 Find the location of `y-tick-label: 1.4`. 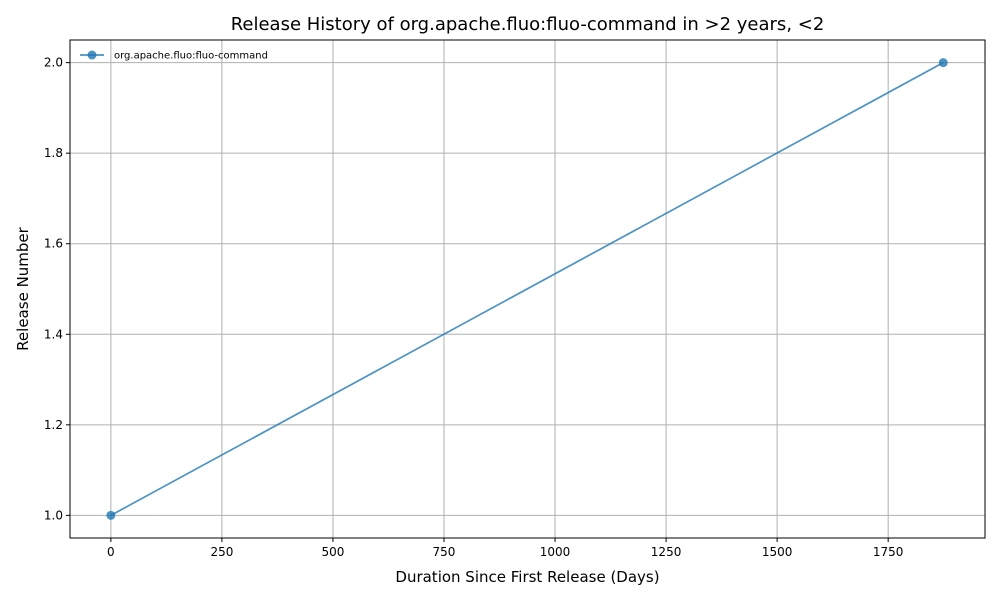

y-tick-label: 1.4 is located at coordinates (53, 334).